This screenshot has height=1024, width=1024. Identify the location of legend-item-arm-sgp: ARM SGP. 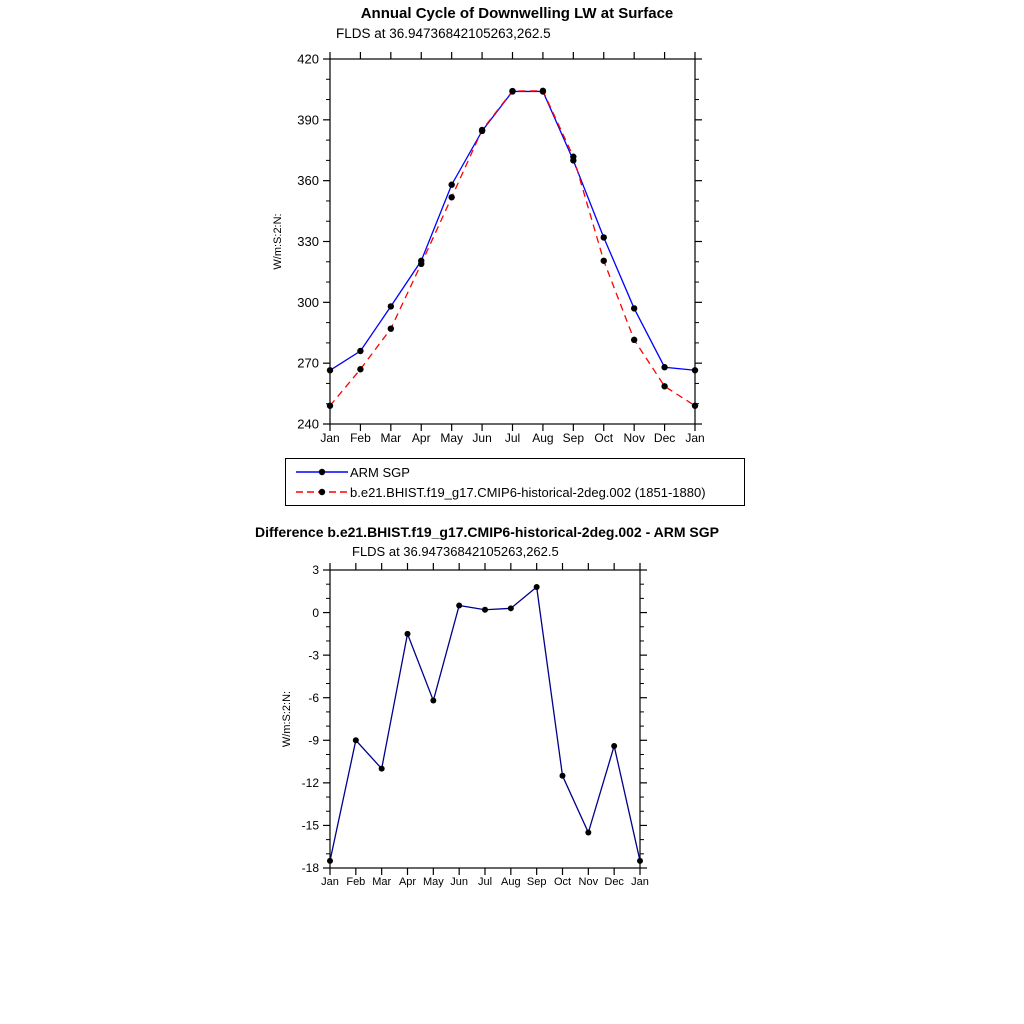
(518, 472).